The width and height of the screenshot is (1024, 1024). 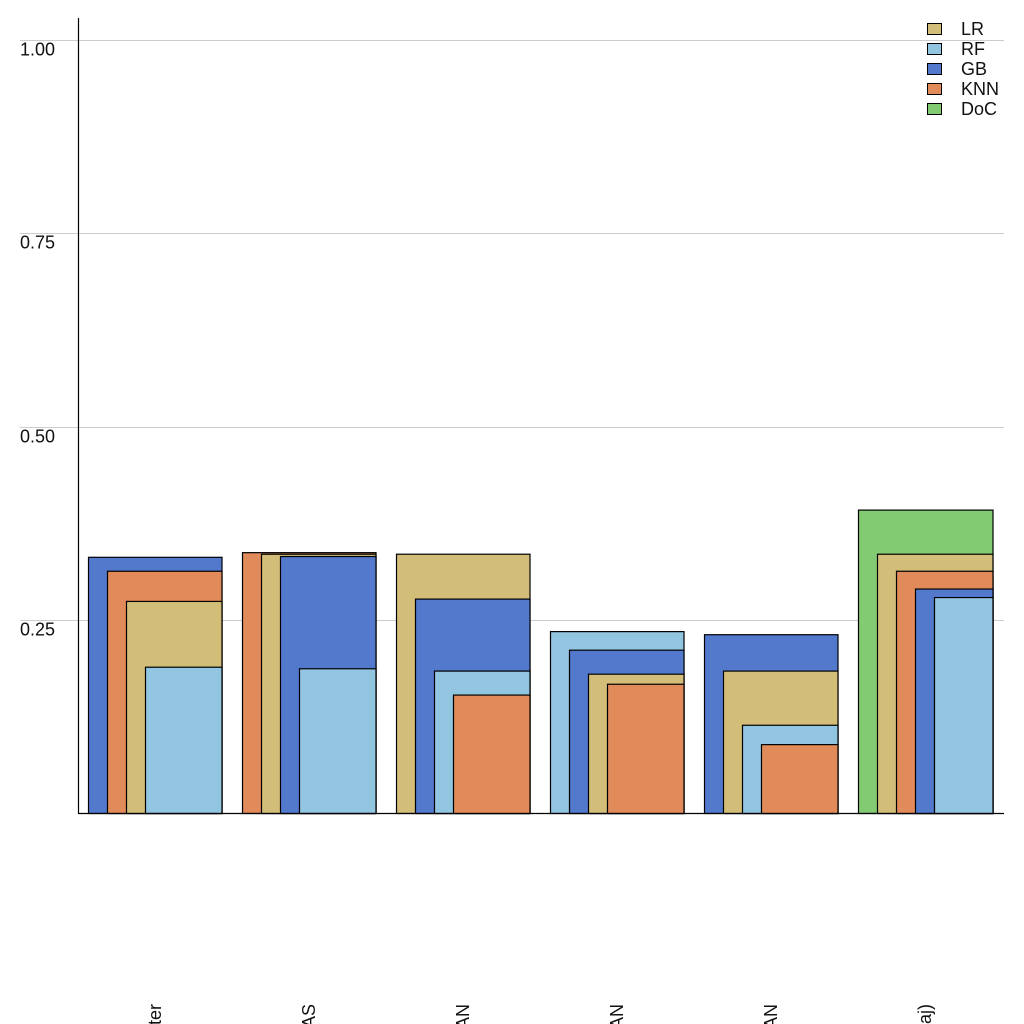 I want to click on bar-group-ctab-gan, so click(x=771, y=724).